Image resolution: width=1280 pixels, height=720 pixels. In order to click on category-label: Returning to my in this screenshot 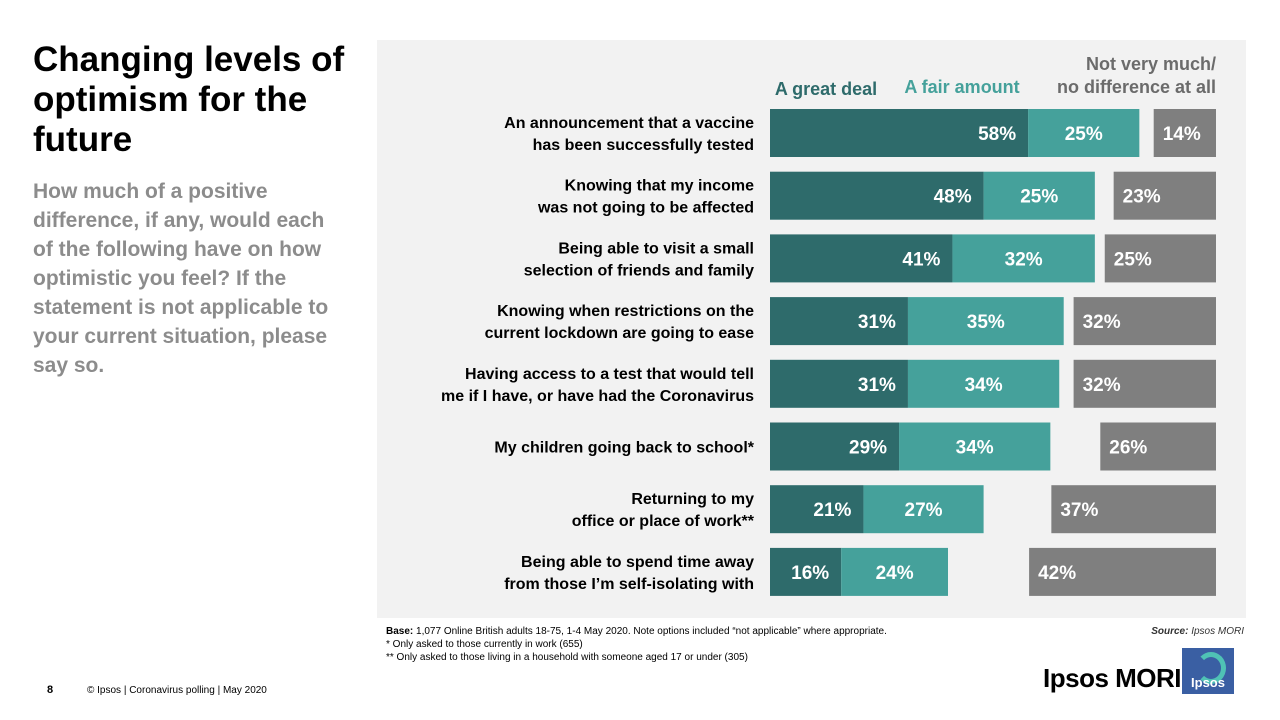, I will do `click(692, 499)`.